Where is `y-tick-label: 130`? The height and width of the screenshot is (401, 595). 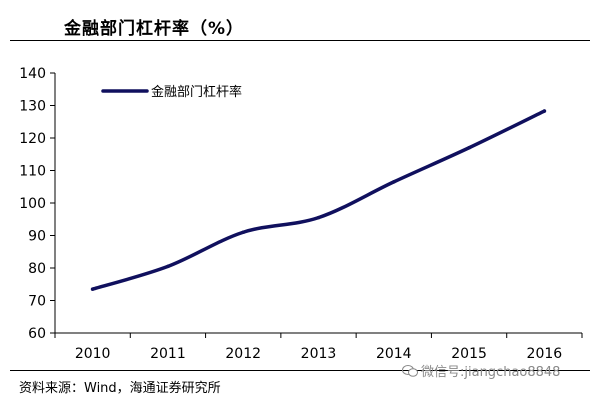 y-tick-label: 130 is located at coordinates (32, 107).